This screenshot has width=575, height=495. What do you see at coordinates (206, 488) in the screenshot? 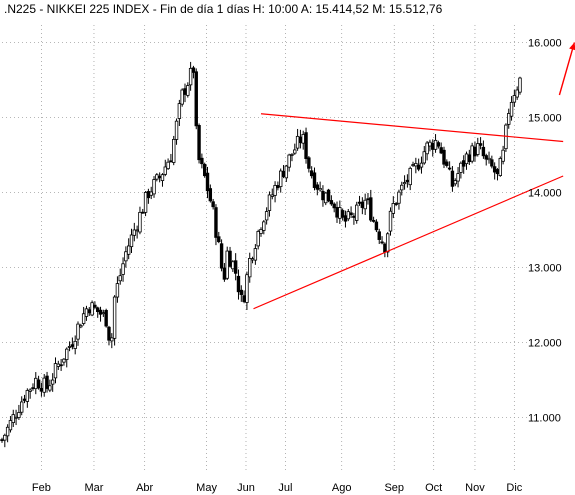
I see `x-tick-label: May` at bounding box center [206, 488].